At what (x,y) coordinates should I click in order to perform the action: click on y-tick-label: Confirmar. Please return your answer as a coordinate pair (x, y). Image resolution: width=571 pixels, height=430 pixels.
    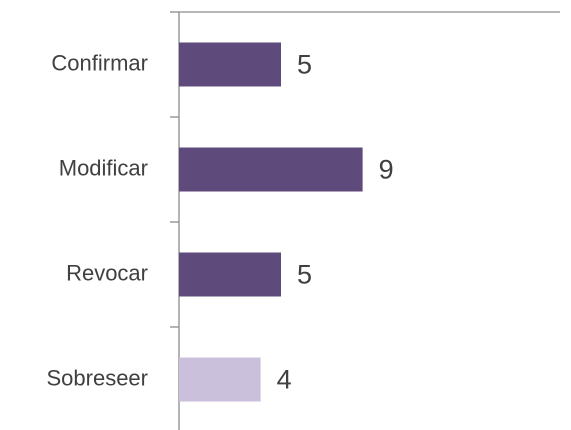
    Looking at the image, I should click on (99, 62).